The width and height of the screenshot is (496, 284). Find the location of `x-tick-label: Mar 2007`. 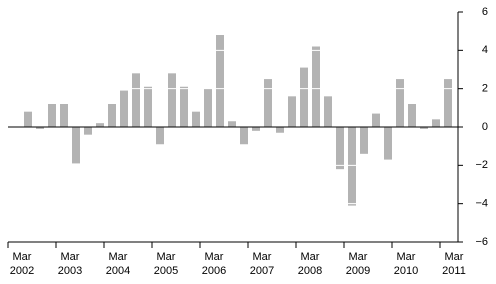

x-tick-label: Mar 2007 is located at coordinates (262, 264).